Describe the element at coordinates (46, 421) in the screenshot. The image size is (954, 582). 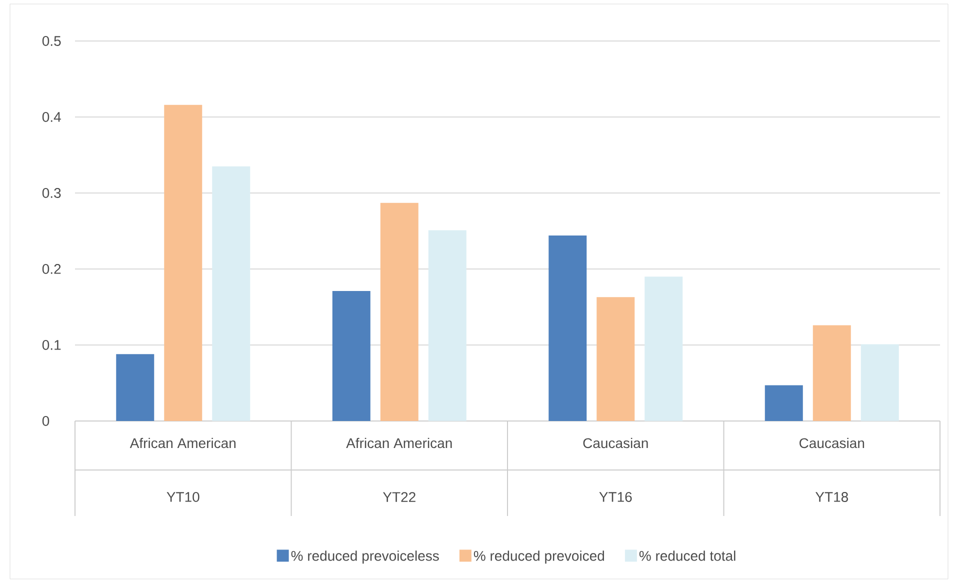
I see `y-tick-label: 0` at that location.